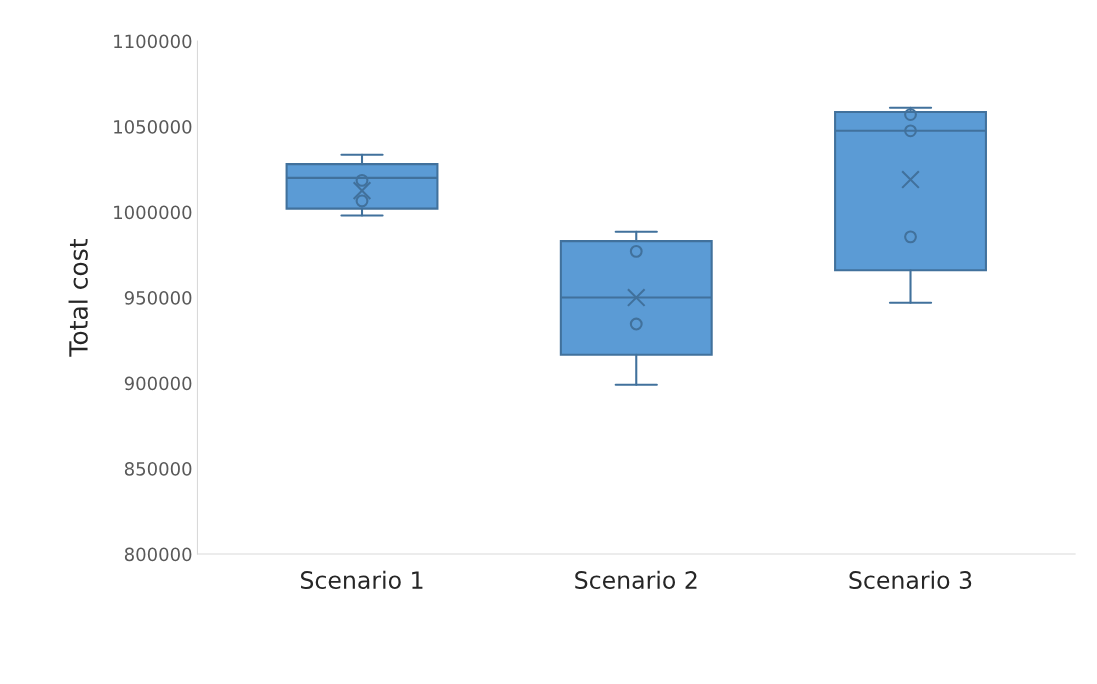 The image size is (1097, 684). What do you see at coordinates (361, 579) in the screenshot?
I see `x-tick-label: Scenario 1` at bounding box center [361, 579].